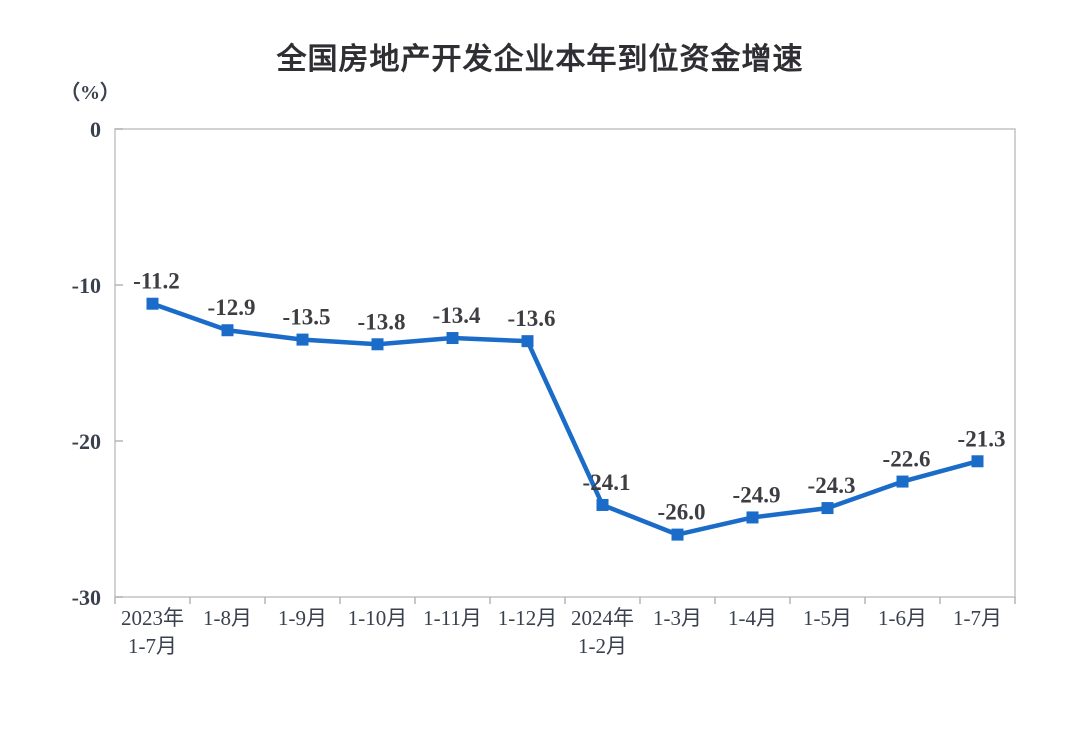 The width and height of the screenshot is (1080, 756). I want to click on x-axis-category-label: 1-6月, so click(902, 618).